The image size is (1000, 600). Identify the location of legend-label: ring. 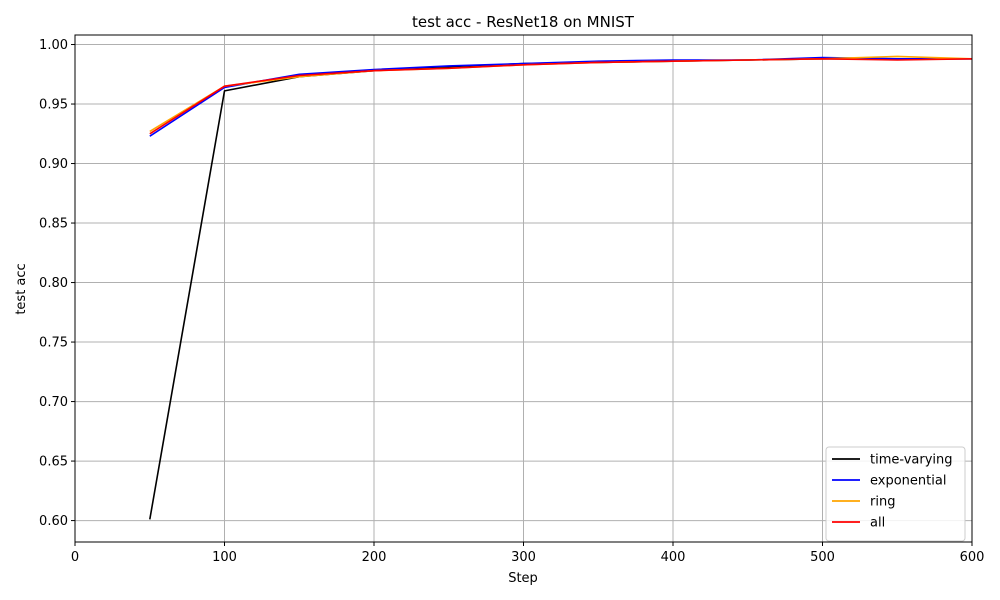
(882, 502).